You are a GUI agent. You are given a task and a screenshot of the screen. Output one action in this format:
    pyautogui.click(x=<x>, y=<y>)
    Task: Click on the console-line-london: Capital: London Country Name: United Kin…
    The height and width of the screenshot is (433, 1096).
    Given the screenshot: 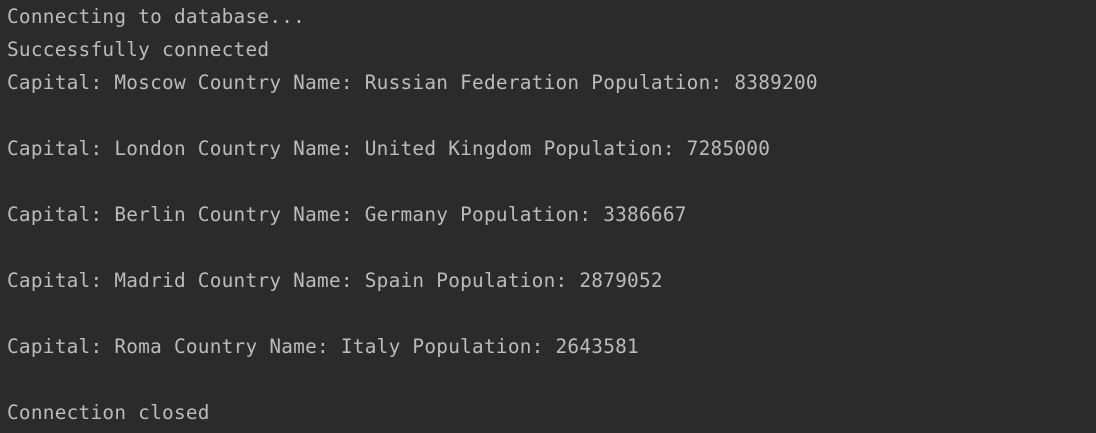 What is the action you would take?
    pyautogui.click(x=389, y=148)
    